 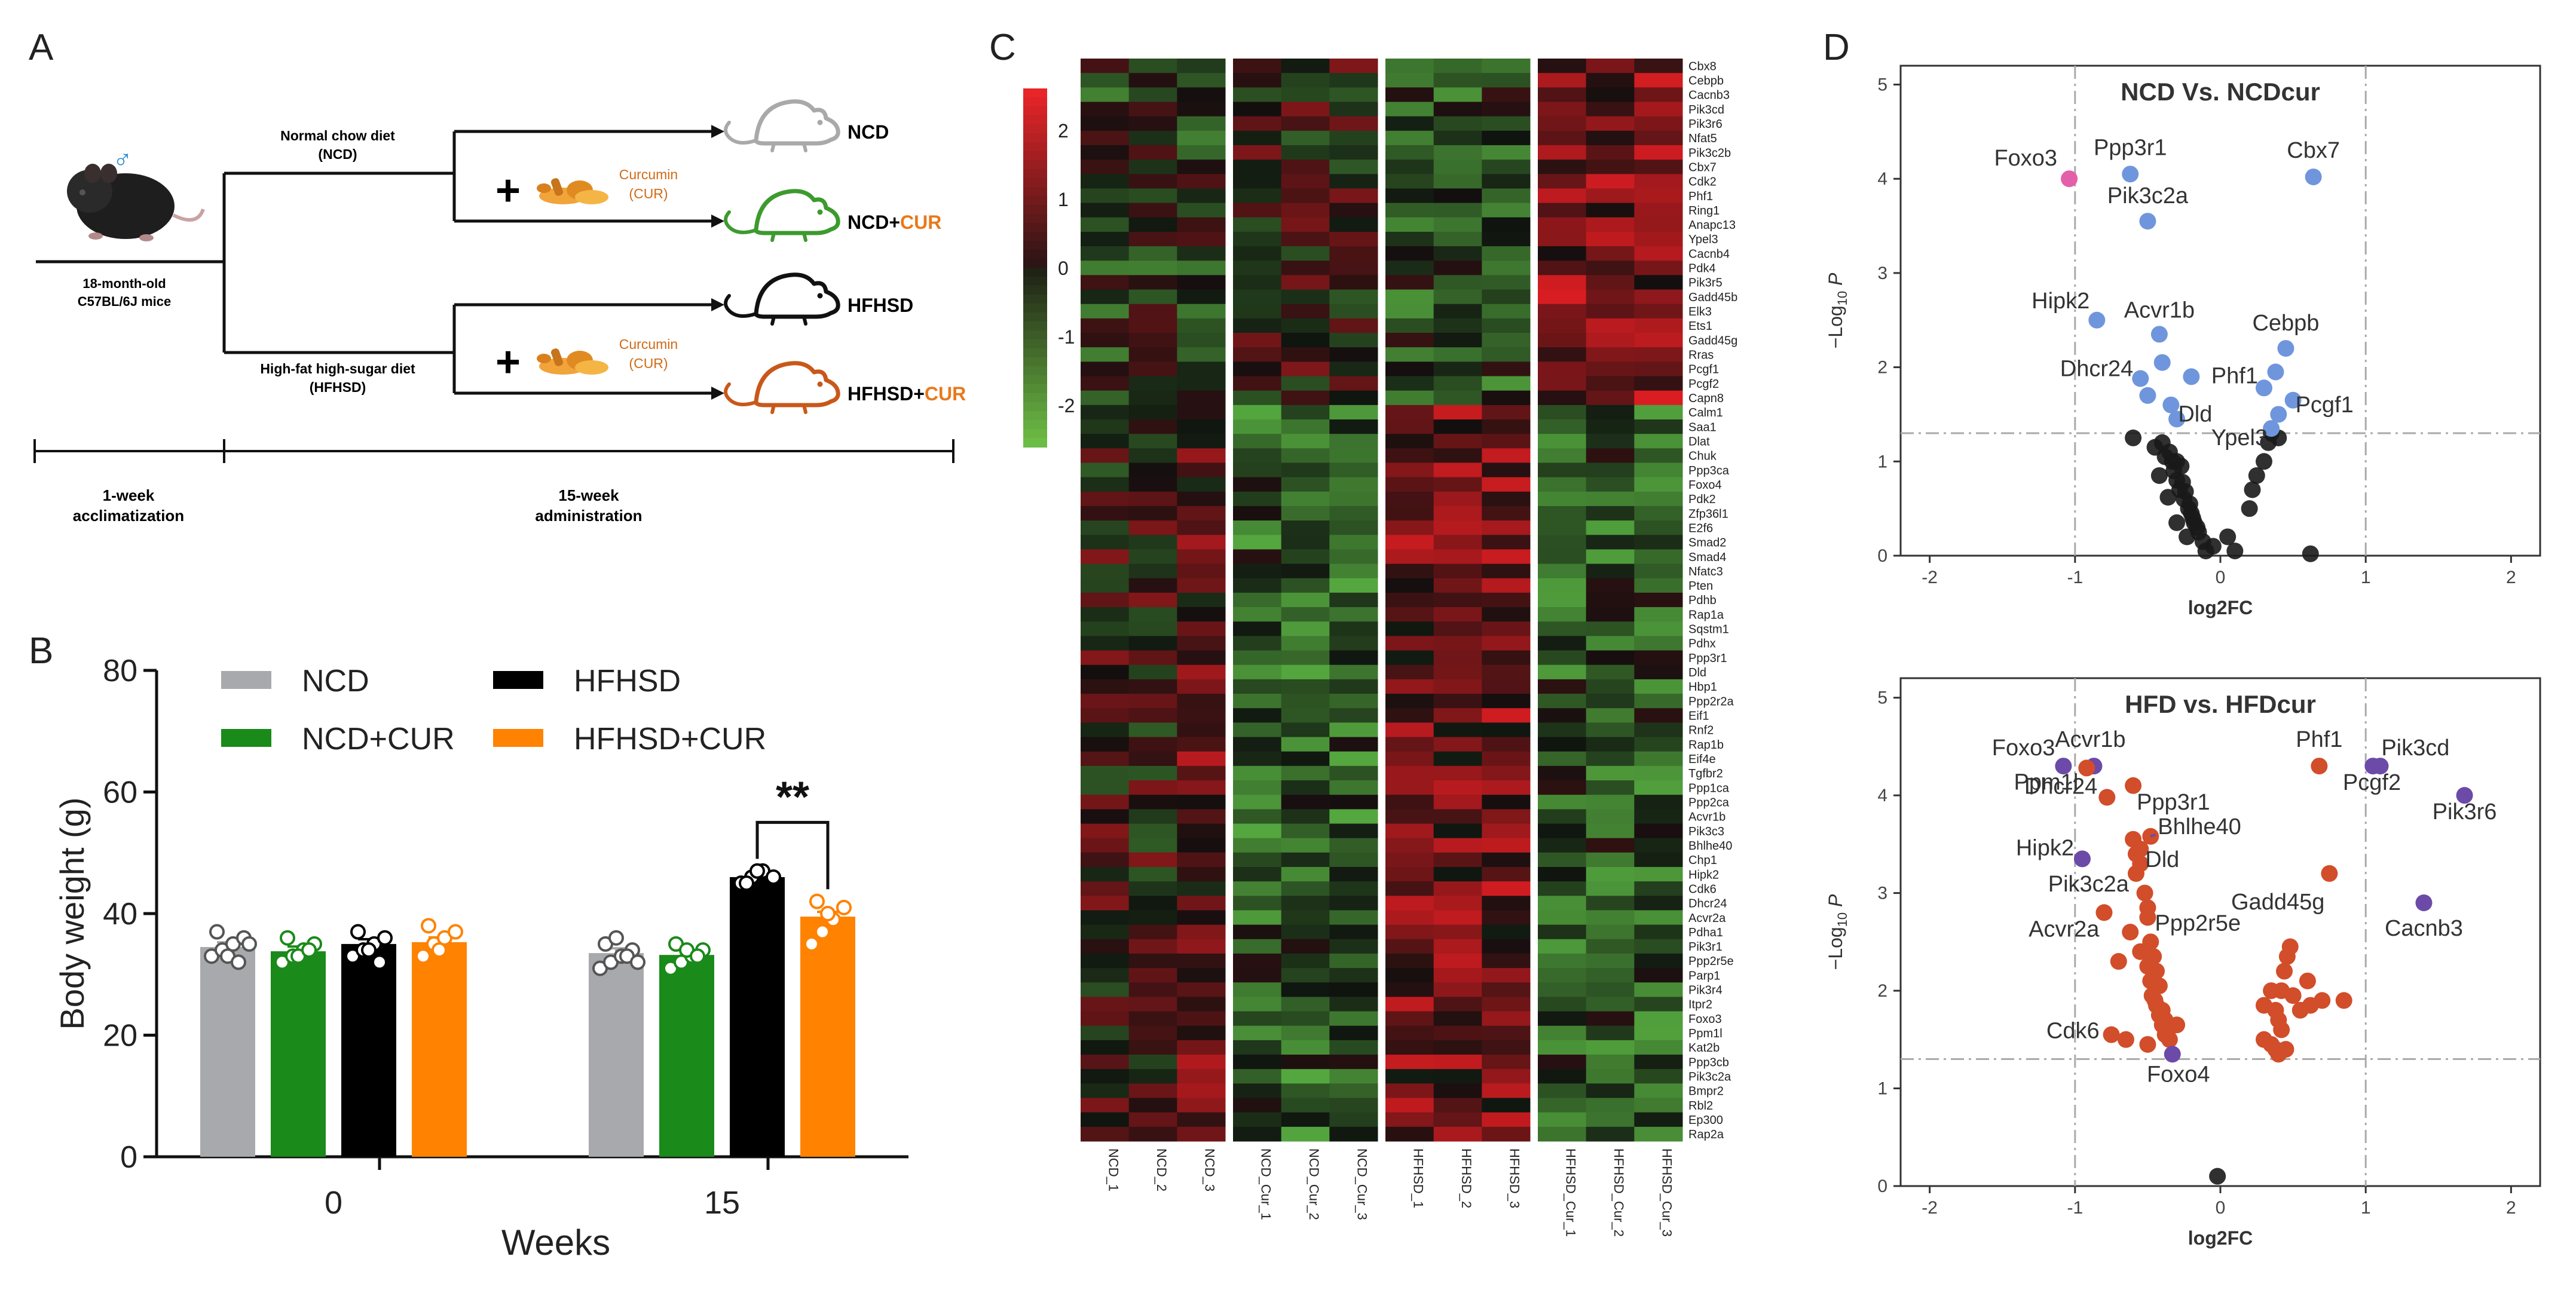 What do you see at coordinates (2221, 577) in the screenshot?
I see `x-tick-label: 0` at bounding box center [2221, 577].